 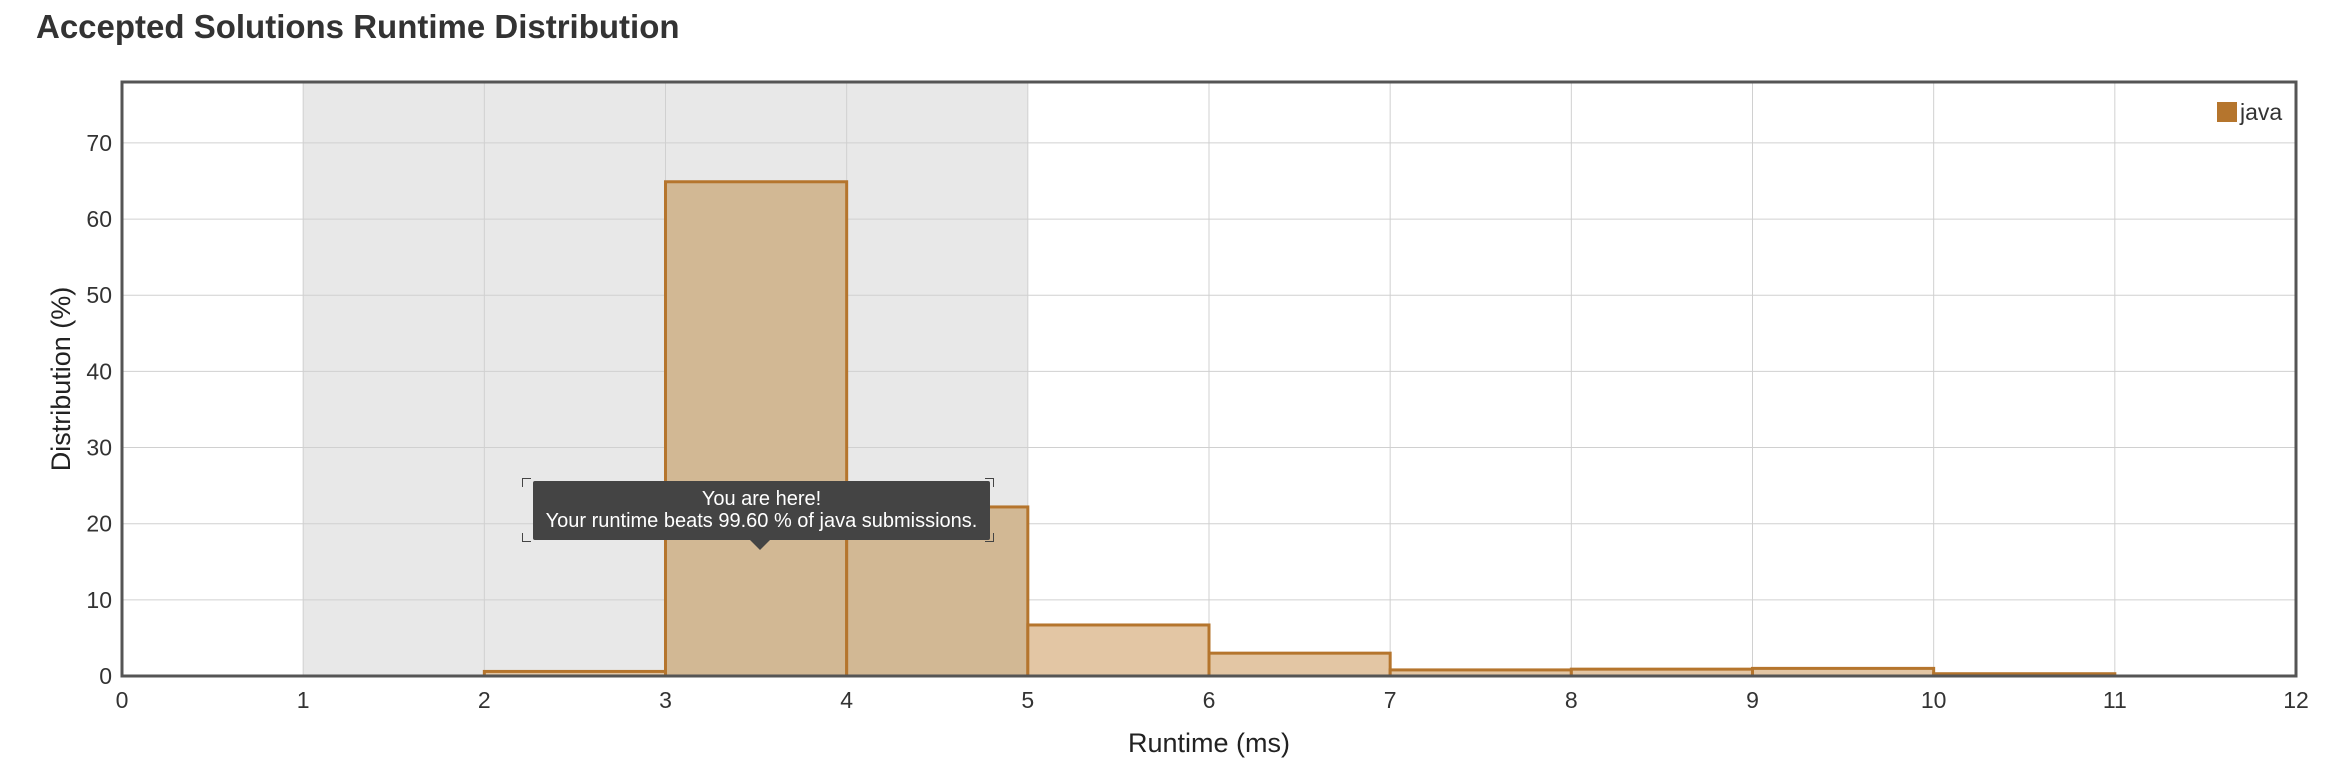 I want to click on y-tick-labels: 0 10 20 30 40 50 60 70, so click(x=99, y=409).